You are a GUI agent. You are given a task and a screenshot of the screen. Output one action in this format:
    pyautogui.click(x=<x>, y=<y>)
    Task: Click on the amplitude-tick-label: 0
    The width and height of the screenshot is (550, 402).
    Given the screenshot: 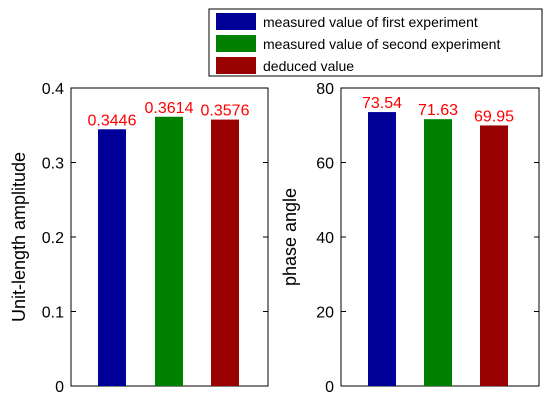 What is the action you would take?
    pyautogui.click(x=59, y=387)
    